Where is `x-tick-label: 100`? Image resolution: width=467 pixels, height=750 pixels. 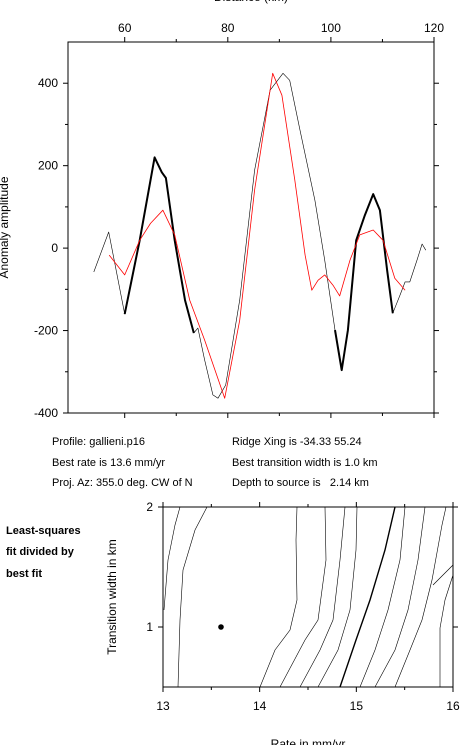
x-tick-label: 100 is located at coordinates (331, 28).